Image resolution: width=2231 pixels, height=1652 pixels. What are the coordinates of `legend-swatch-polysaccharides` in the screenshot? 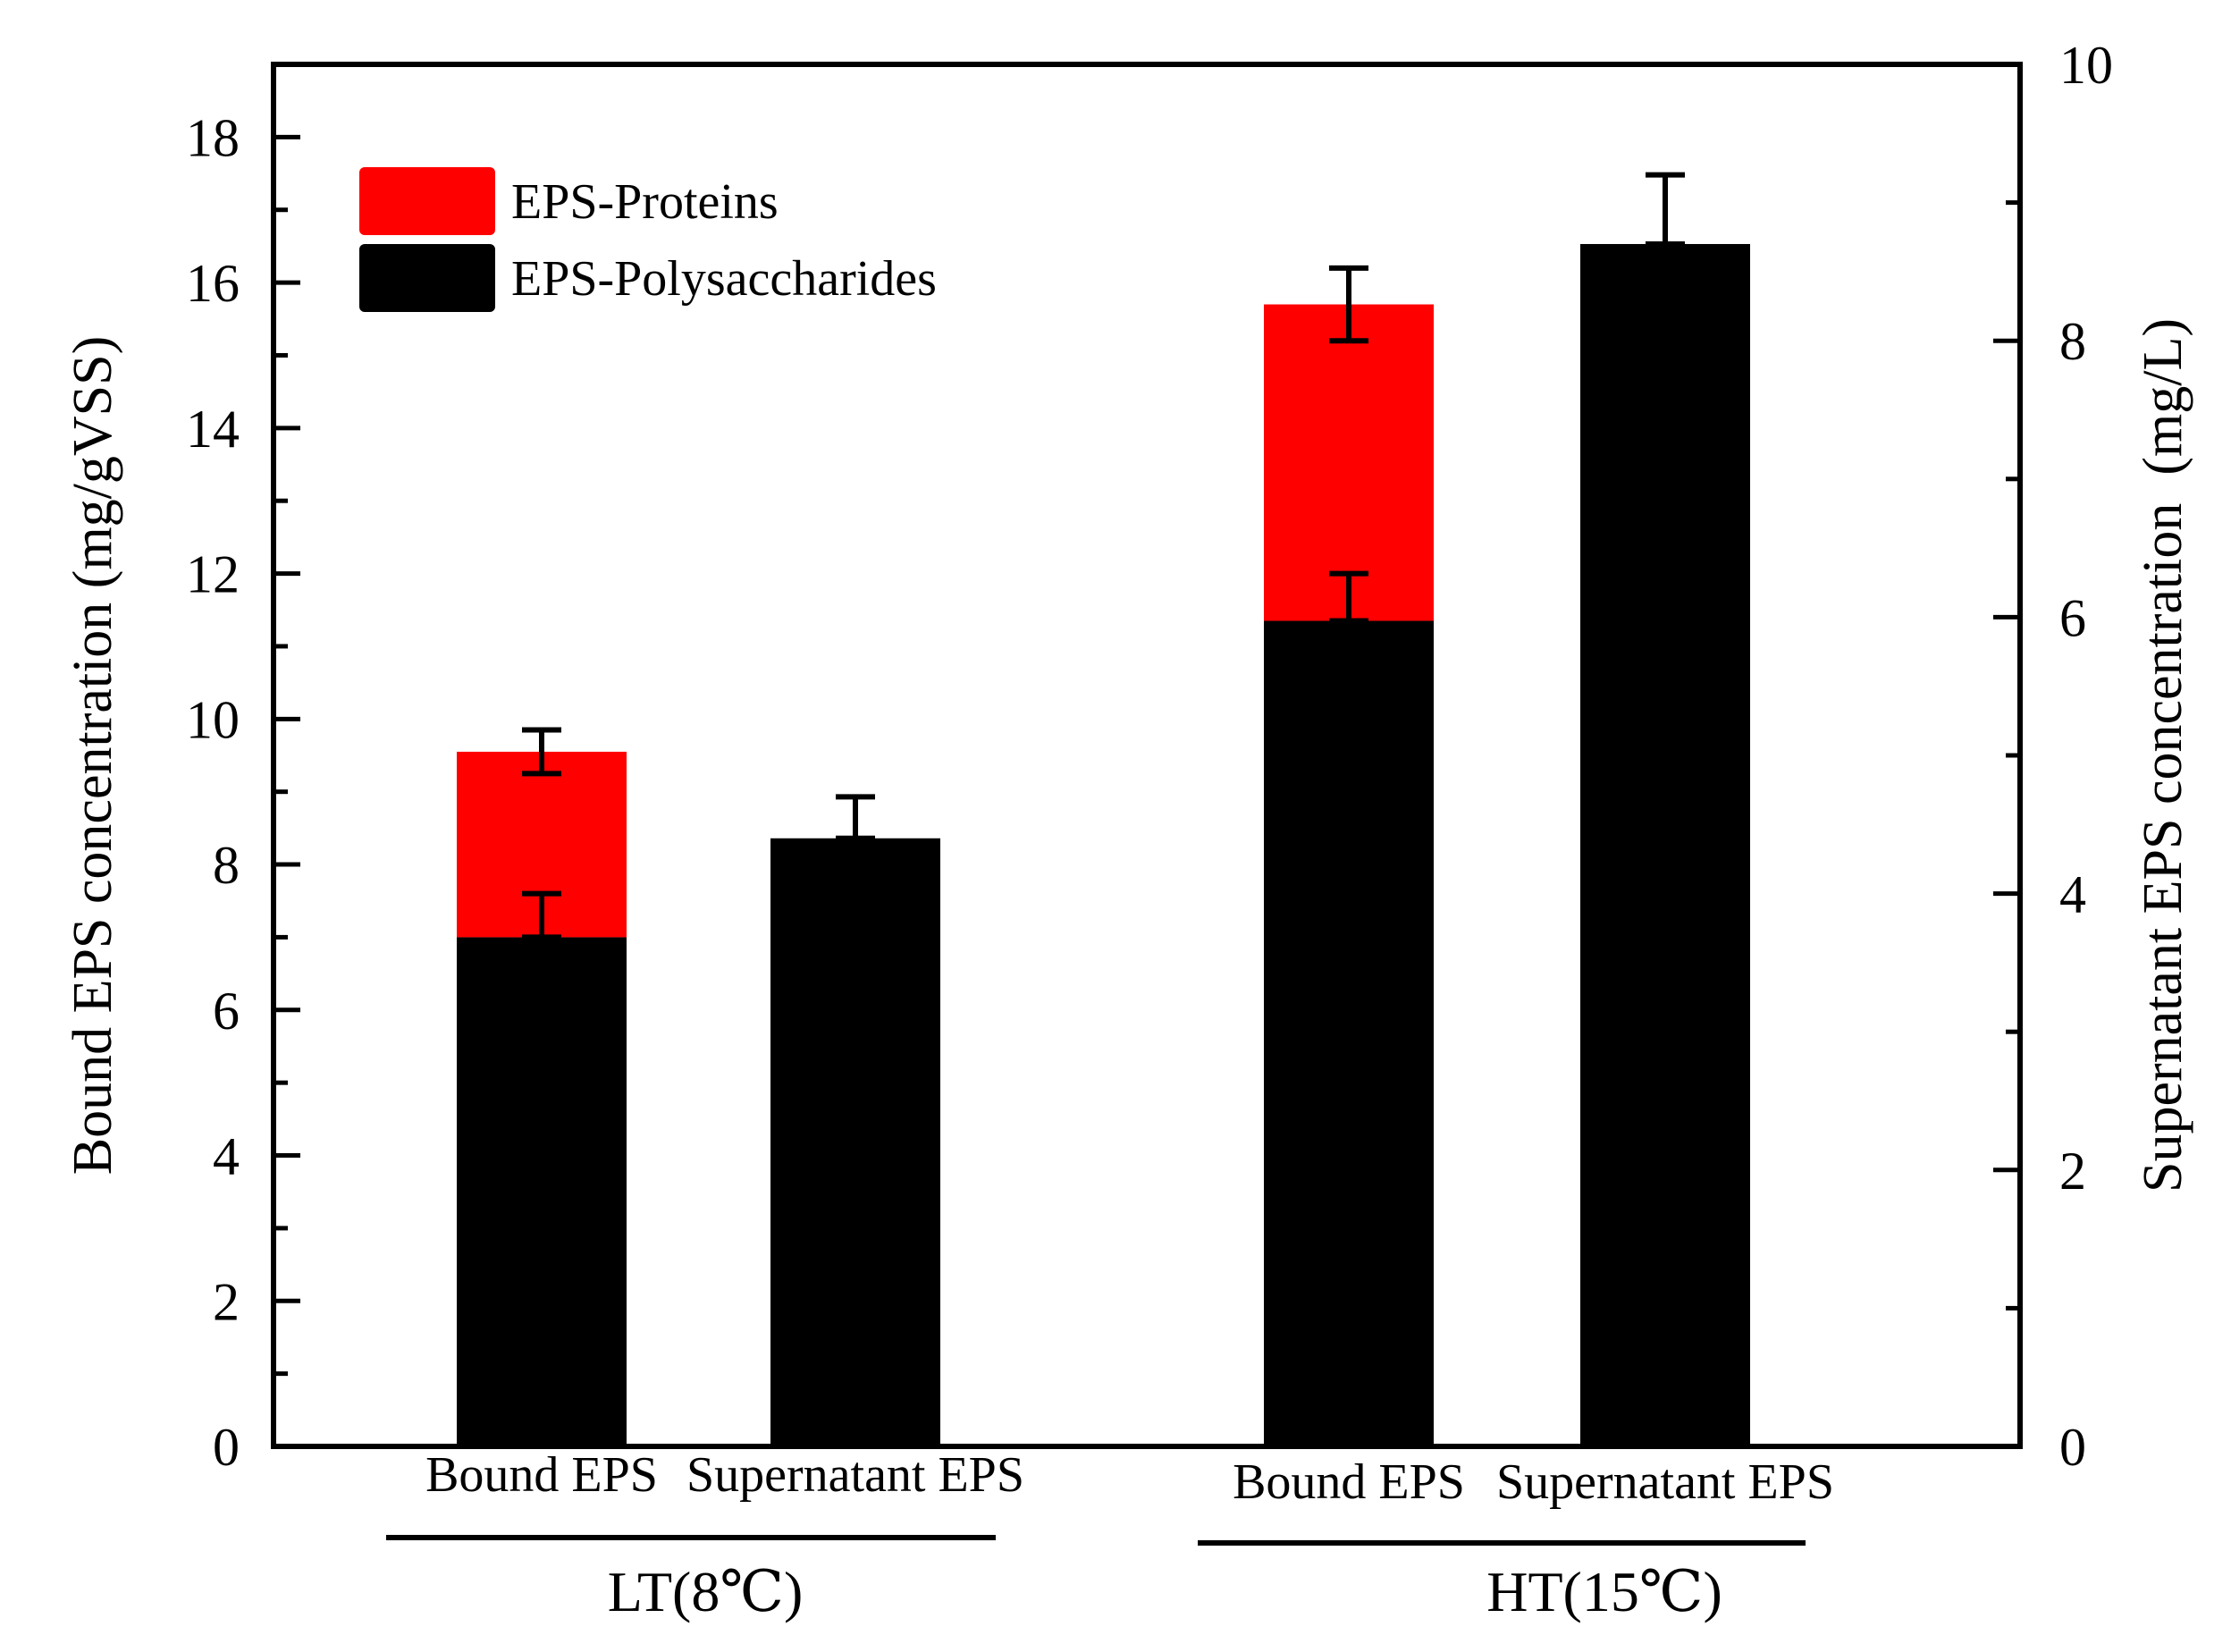 It's located at (427, 278).